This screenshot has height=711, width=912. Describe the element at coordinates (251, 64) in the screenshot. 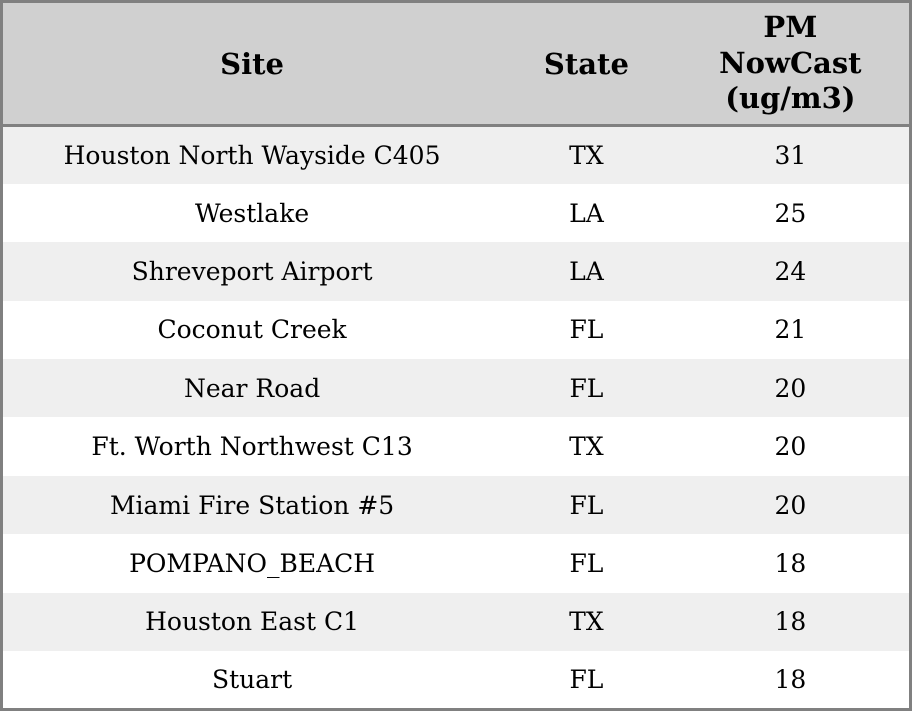

I see `column-header-site: Site` at that location.